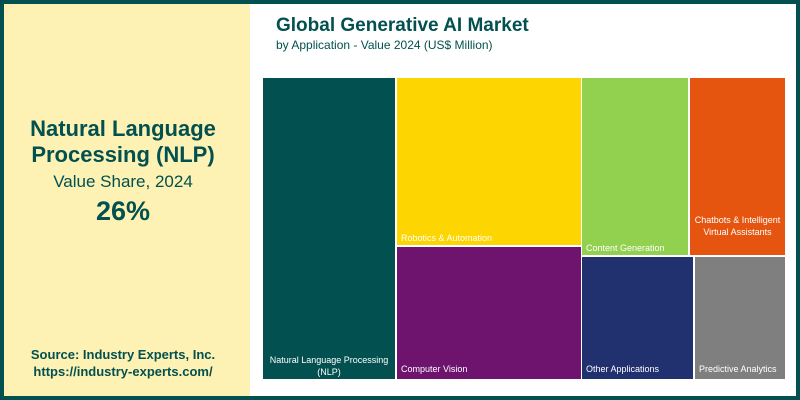  What do you see at coordinates (740, 318) in the screenshot?
I see `cell-predictive-analytics: Predictive Analytics` at bounding box center [740, 318].